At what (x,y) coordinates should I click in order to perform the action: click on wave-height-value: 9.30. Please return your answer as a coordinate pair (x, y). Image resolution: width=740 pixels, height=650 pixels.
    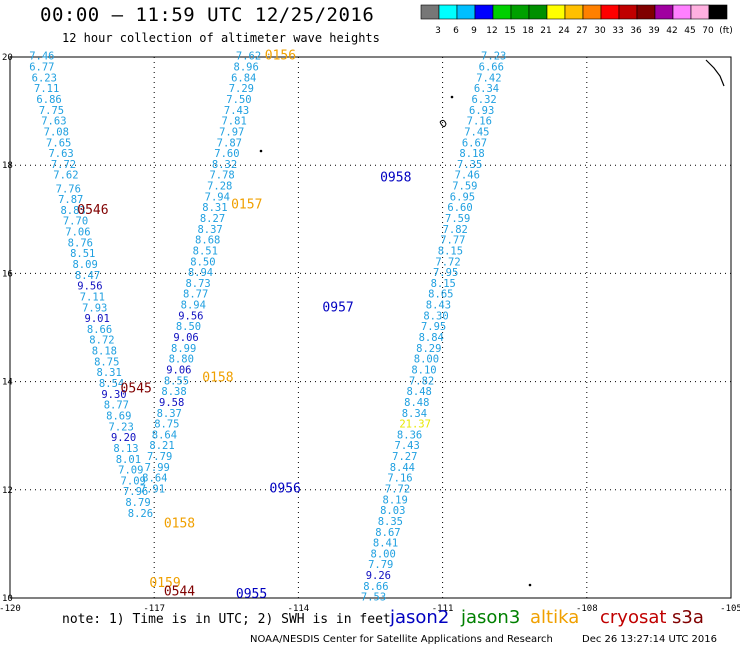
    Looking at the image, I should click on (113, 395).